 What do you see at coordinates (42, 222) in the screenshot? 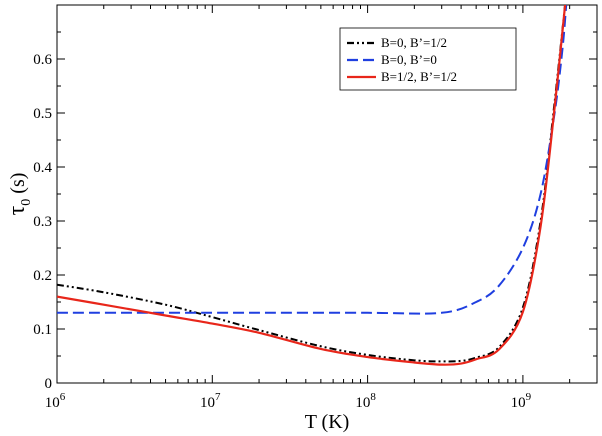
I see `y-tick-label: 0.3` at bounding box center [42, 222].